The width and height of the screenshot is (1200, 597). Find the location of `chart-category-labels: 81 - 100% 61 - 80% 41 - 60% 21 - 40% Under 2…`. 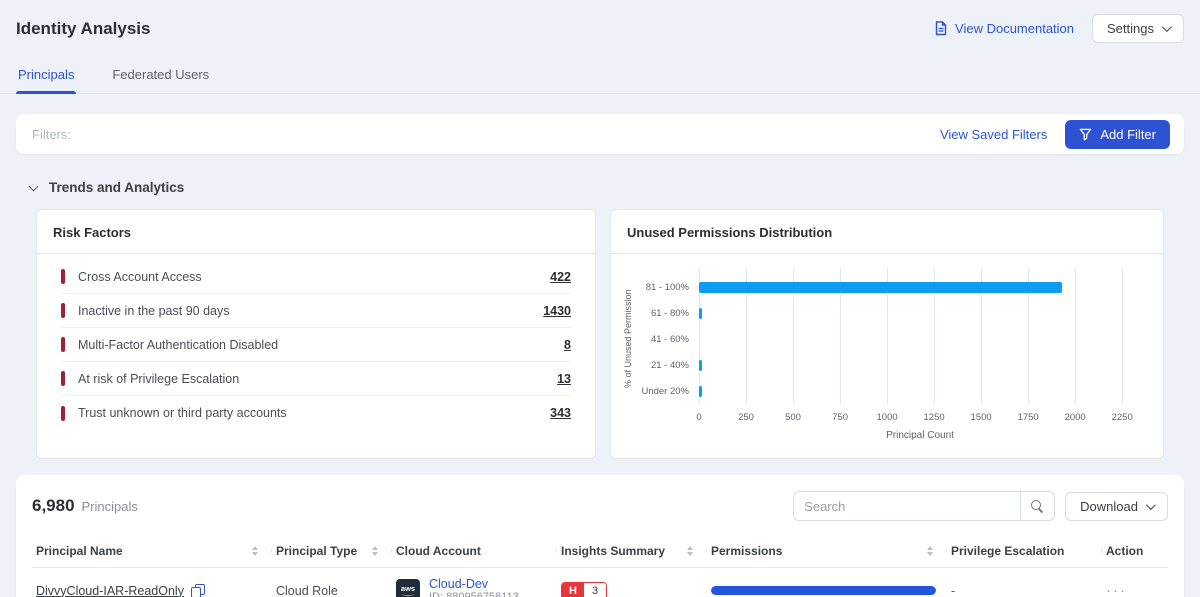

chart-category-labels: 81 - 100% 61 - 80% 41 - 60% 21 - 40% Under 2… is located at coordinates (667, 339).